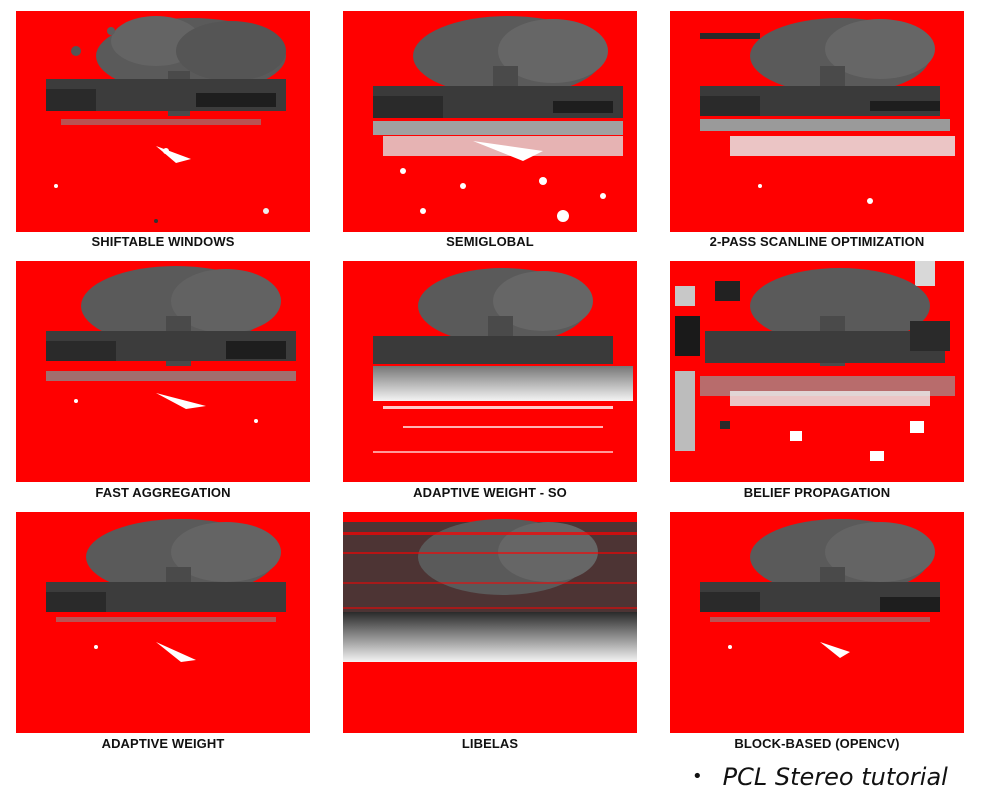 Image resolution: width=991 pixels, height=808 pixels. I want to click on panel-caption: BELIEF PROPAGATION, so click(817, 492).